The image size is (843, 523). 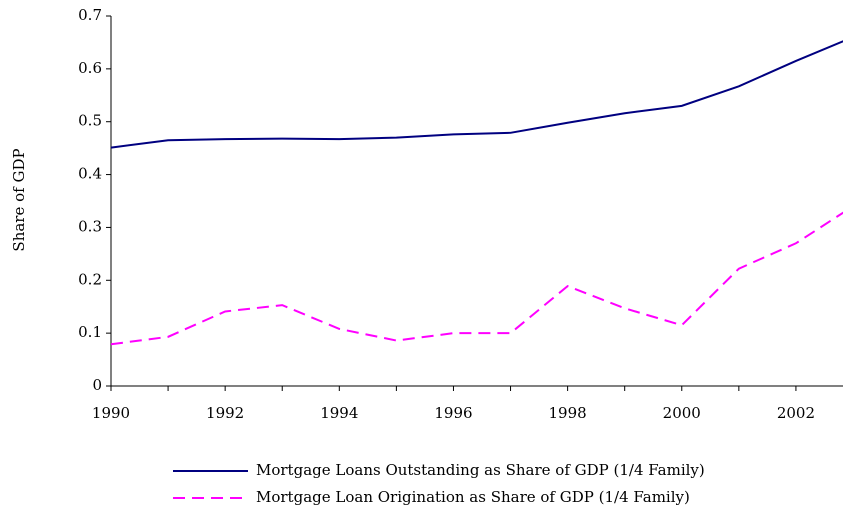 What do you see at coordinates (90, 279) in the screenshot?
I see `y-tick-label: 0.2` at bounding box center [90, 279].